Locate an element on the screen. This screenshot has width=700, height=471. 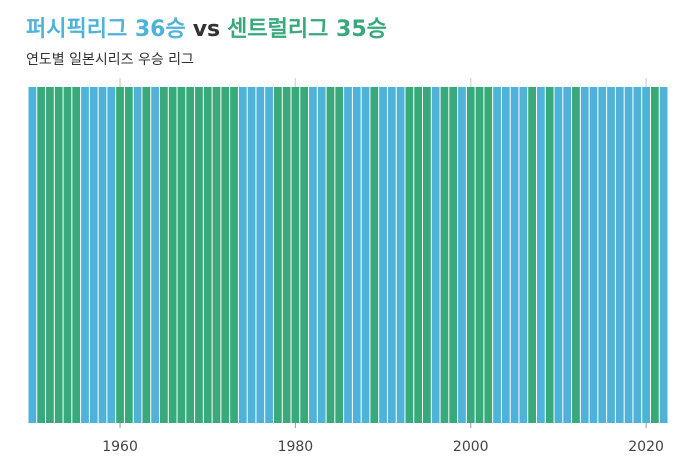
chart-subtitle: 연도별 일본시리즈 우승 리그 is located at coordinates (110, 60).